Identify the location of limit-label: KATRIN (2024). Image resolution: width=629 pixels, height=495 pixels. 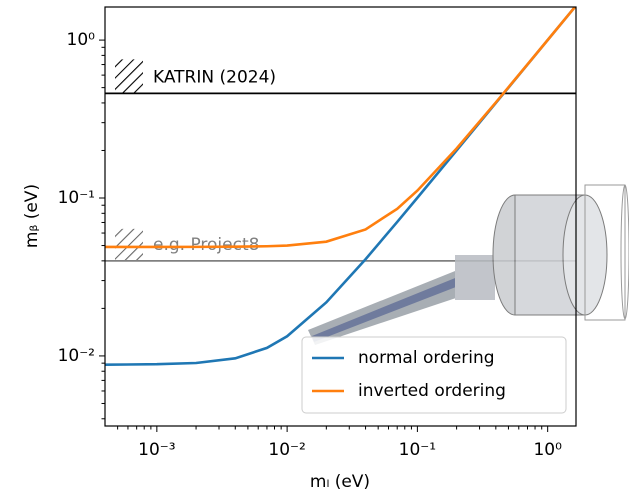
(214, 77).